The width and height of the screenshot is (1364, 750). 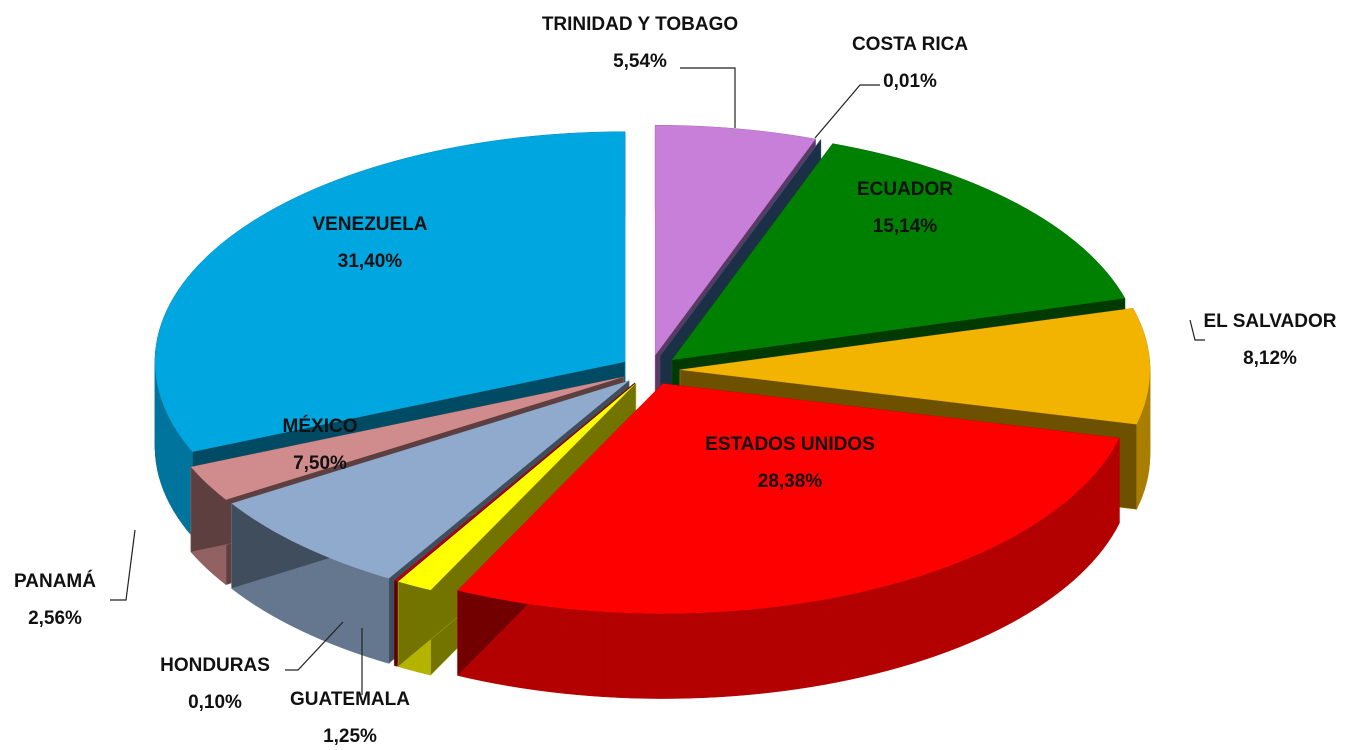 I want to click on slice-value-label: 0,01%, so click(x=910, y=81).